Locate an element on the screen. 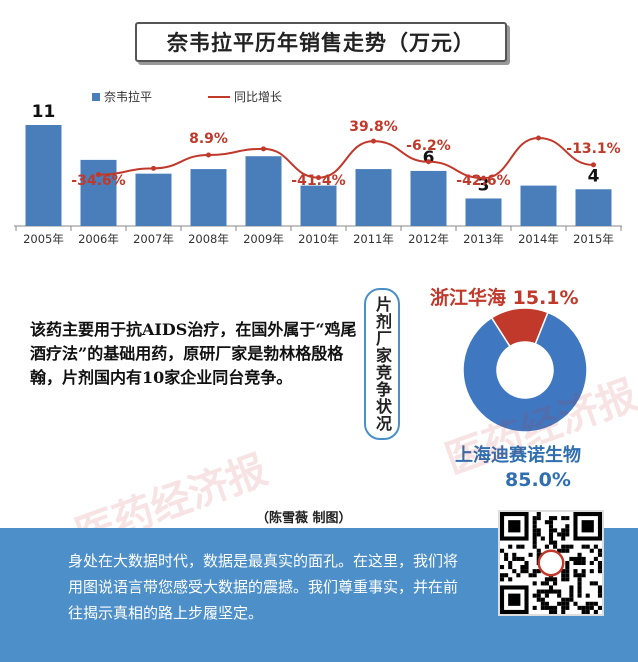 This screenshot has width=638, height=662. bar-2005年 is located at coordinates (43, 175).